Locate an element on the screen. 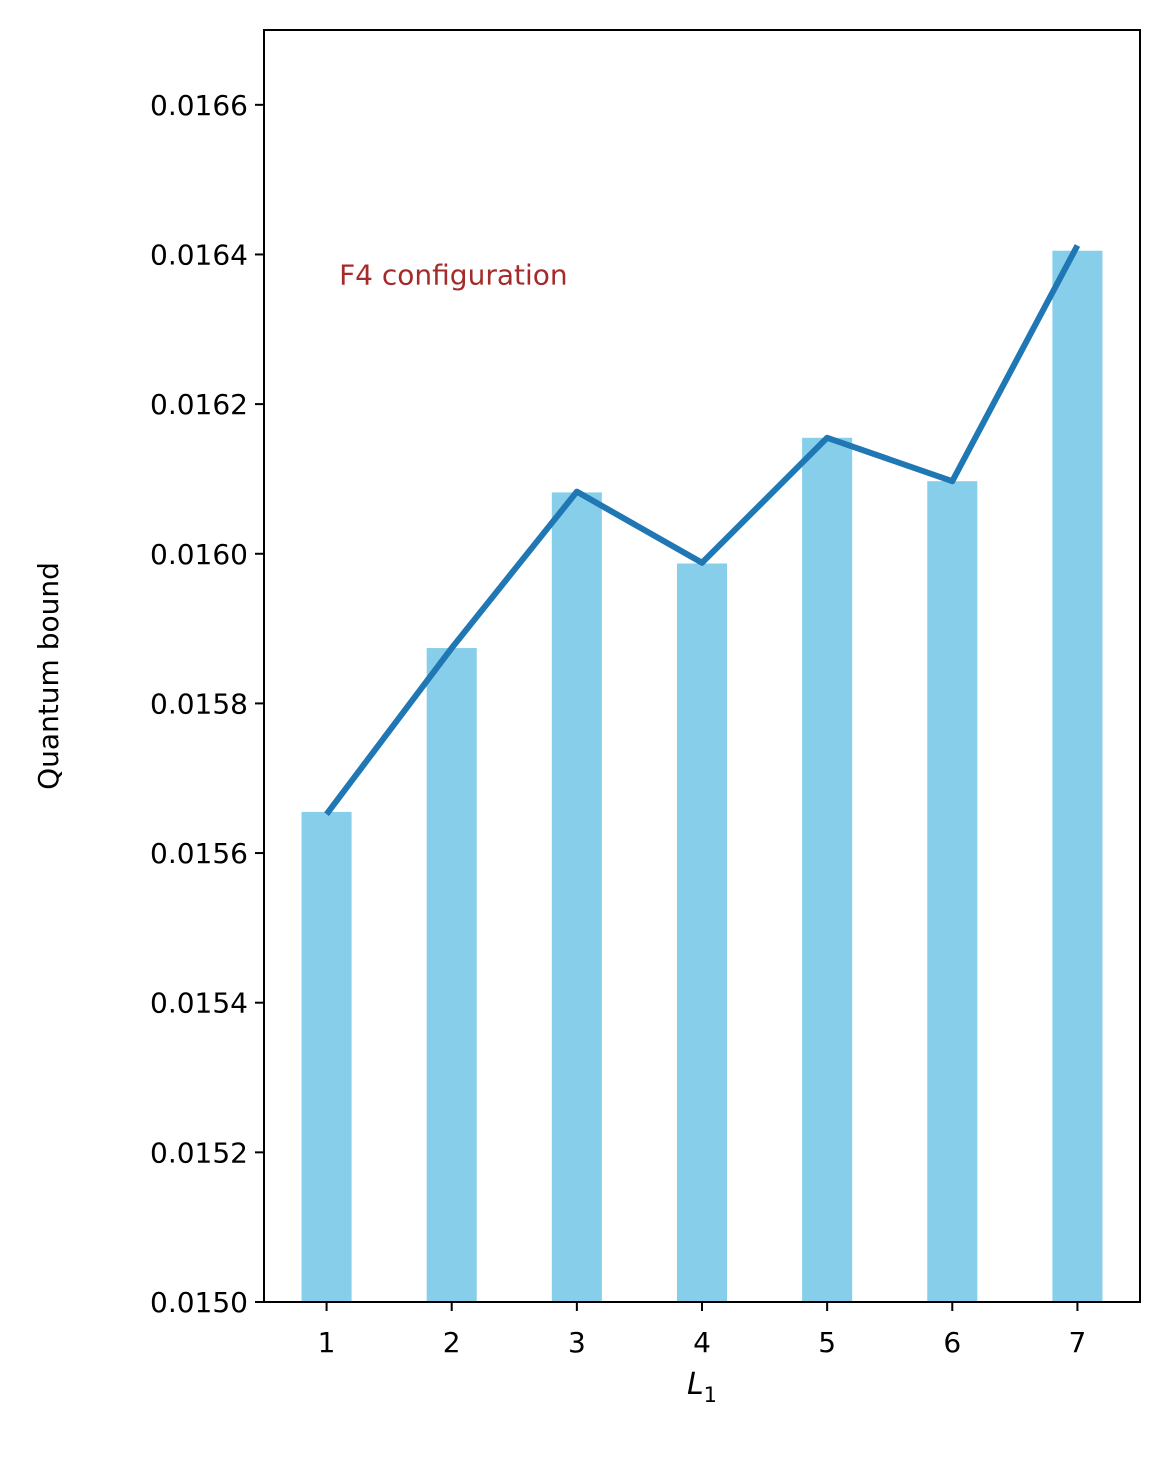 The image size is (1170, 1462). y-tick-label: 0.0166 is located at coordinates (199, 105).